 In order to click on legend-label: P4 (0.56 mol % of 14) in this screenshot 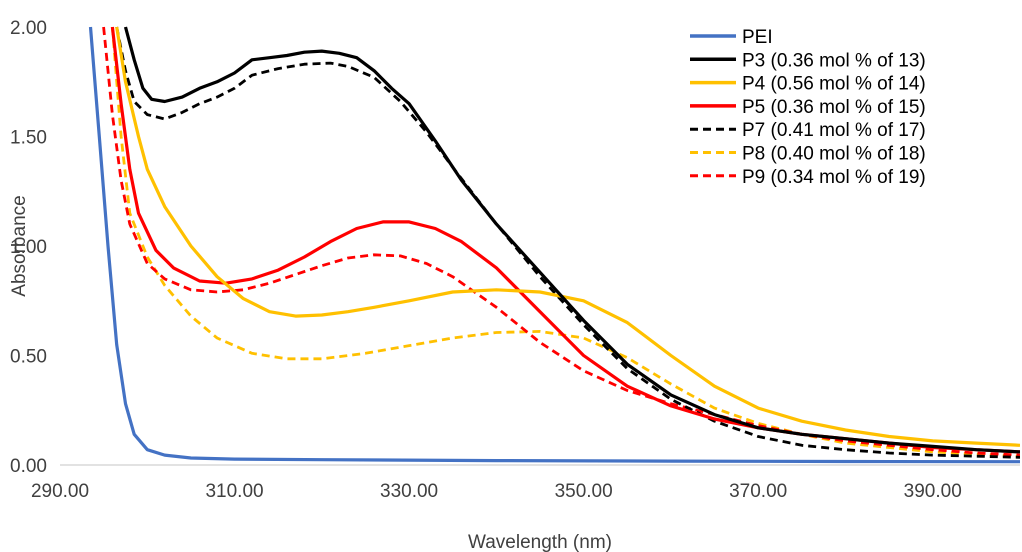, I will do `click(834, 84)`.